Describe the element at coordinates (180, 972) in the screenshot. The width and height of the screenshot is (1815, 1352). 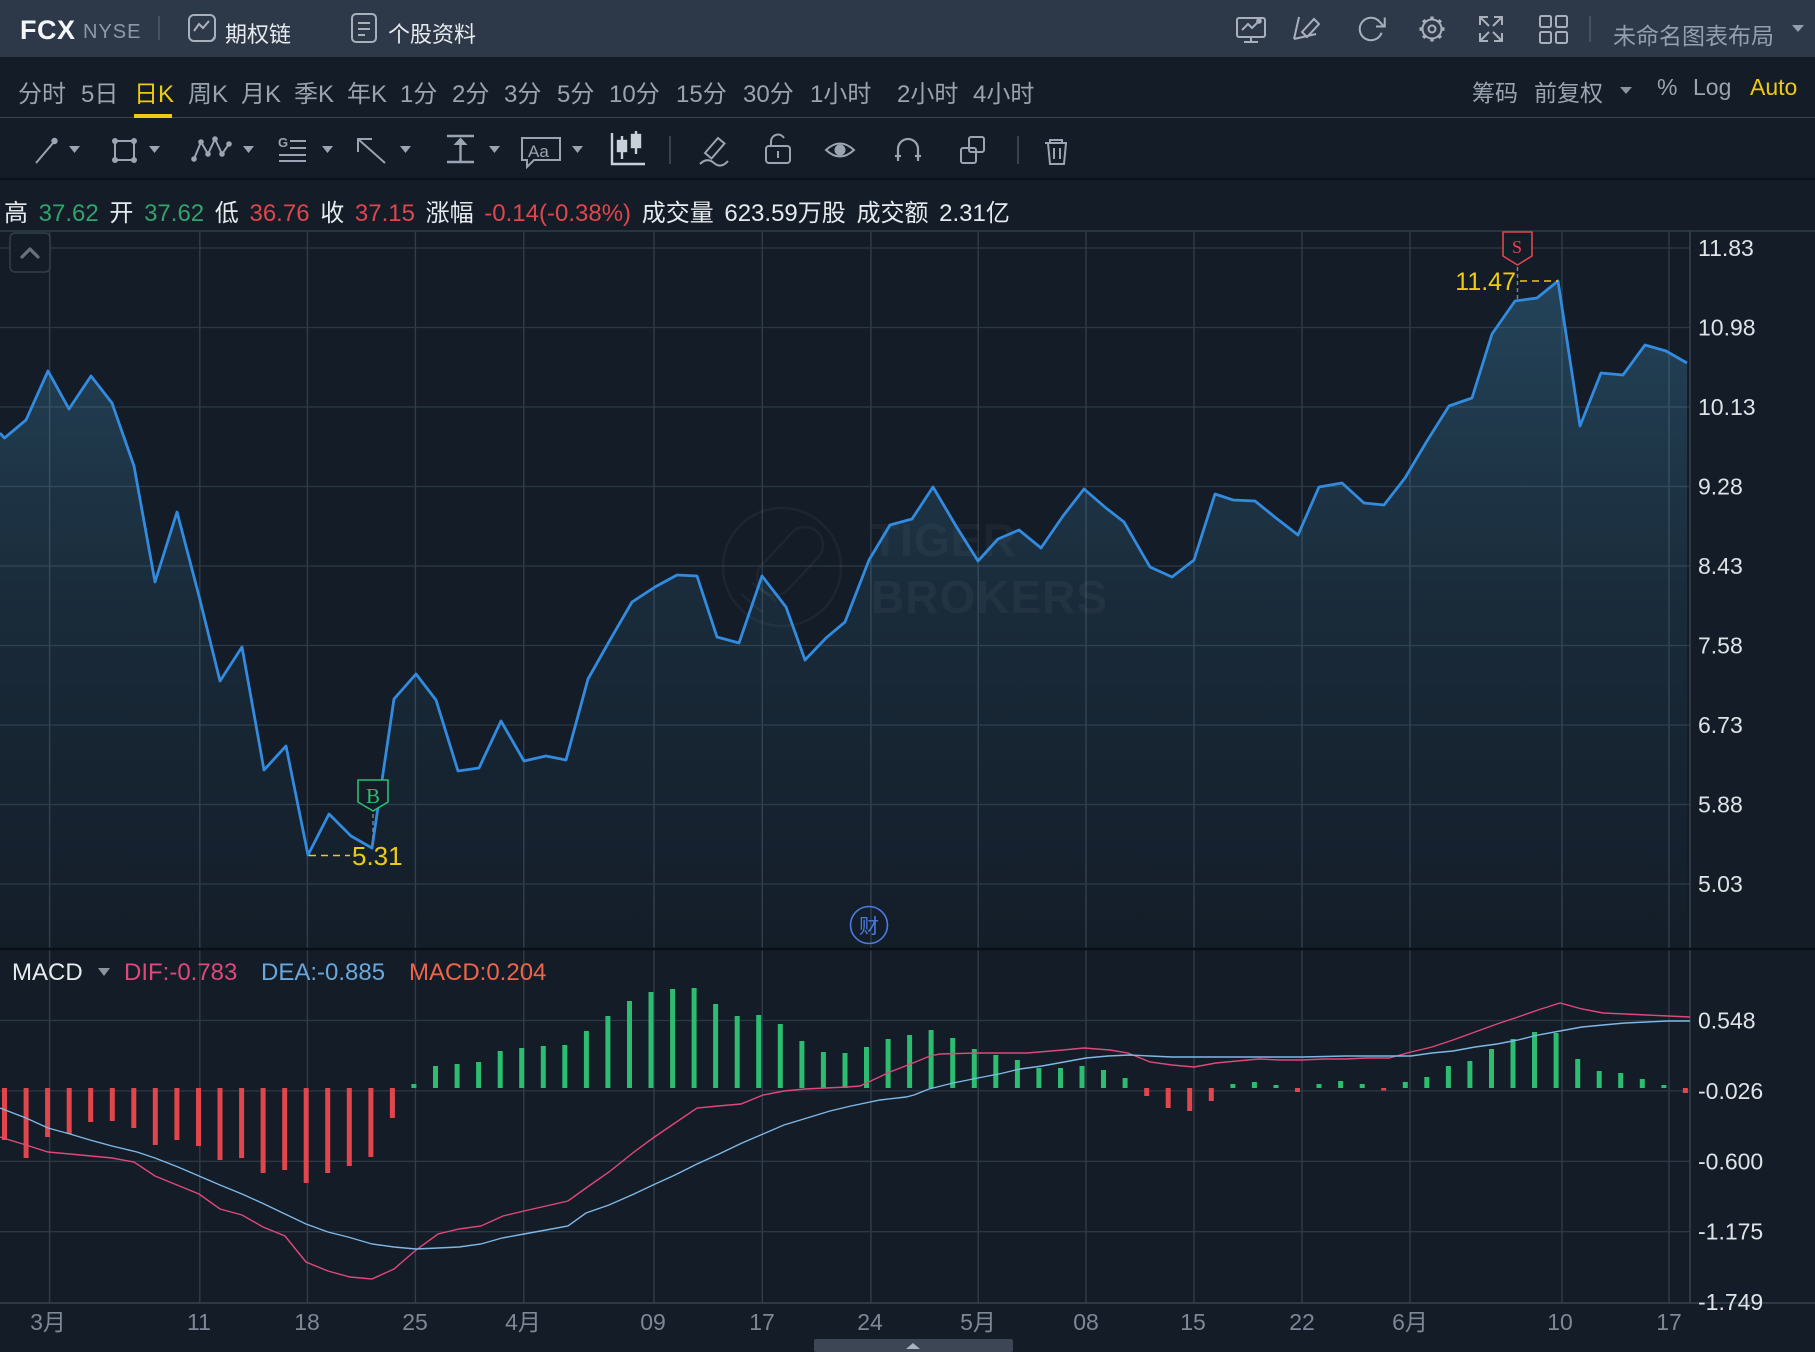
I see `svg-text: DIF:-0.783` at that location.